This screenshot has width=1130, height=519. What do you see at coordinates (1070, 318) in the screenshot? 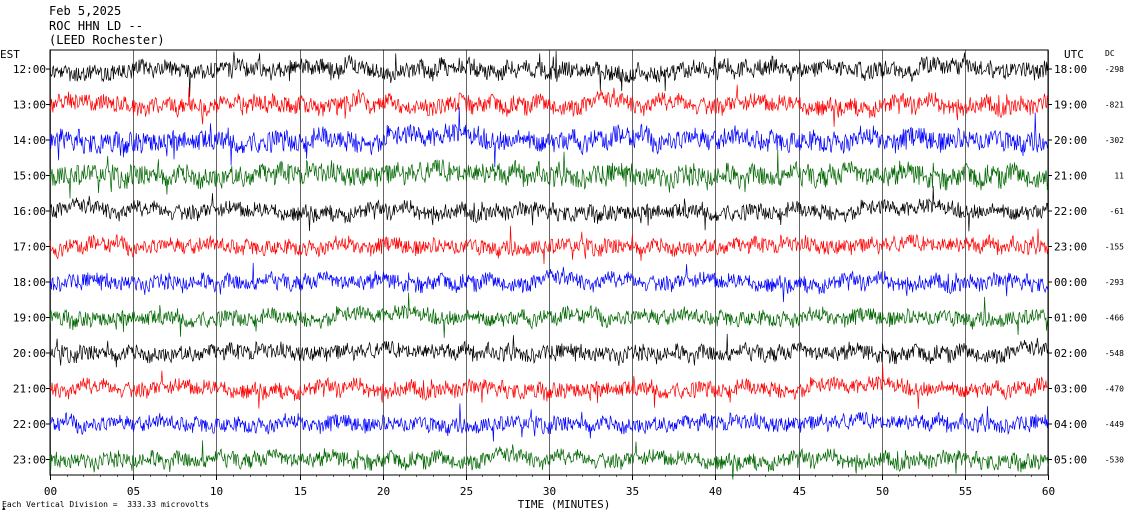
I see `utc-hour-label: 01:00` at bounding box center [1070, 318].